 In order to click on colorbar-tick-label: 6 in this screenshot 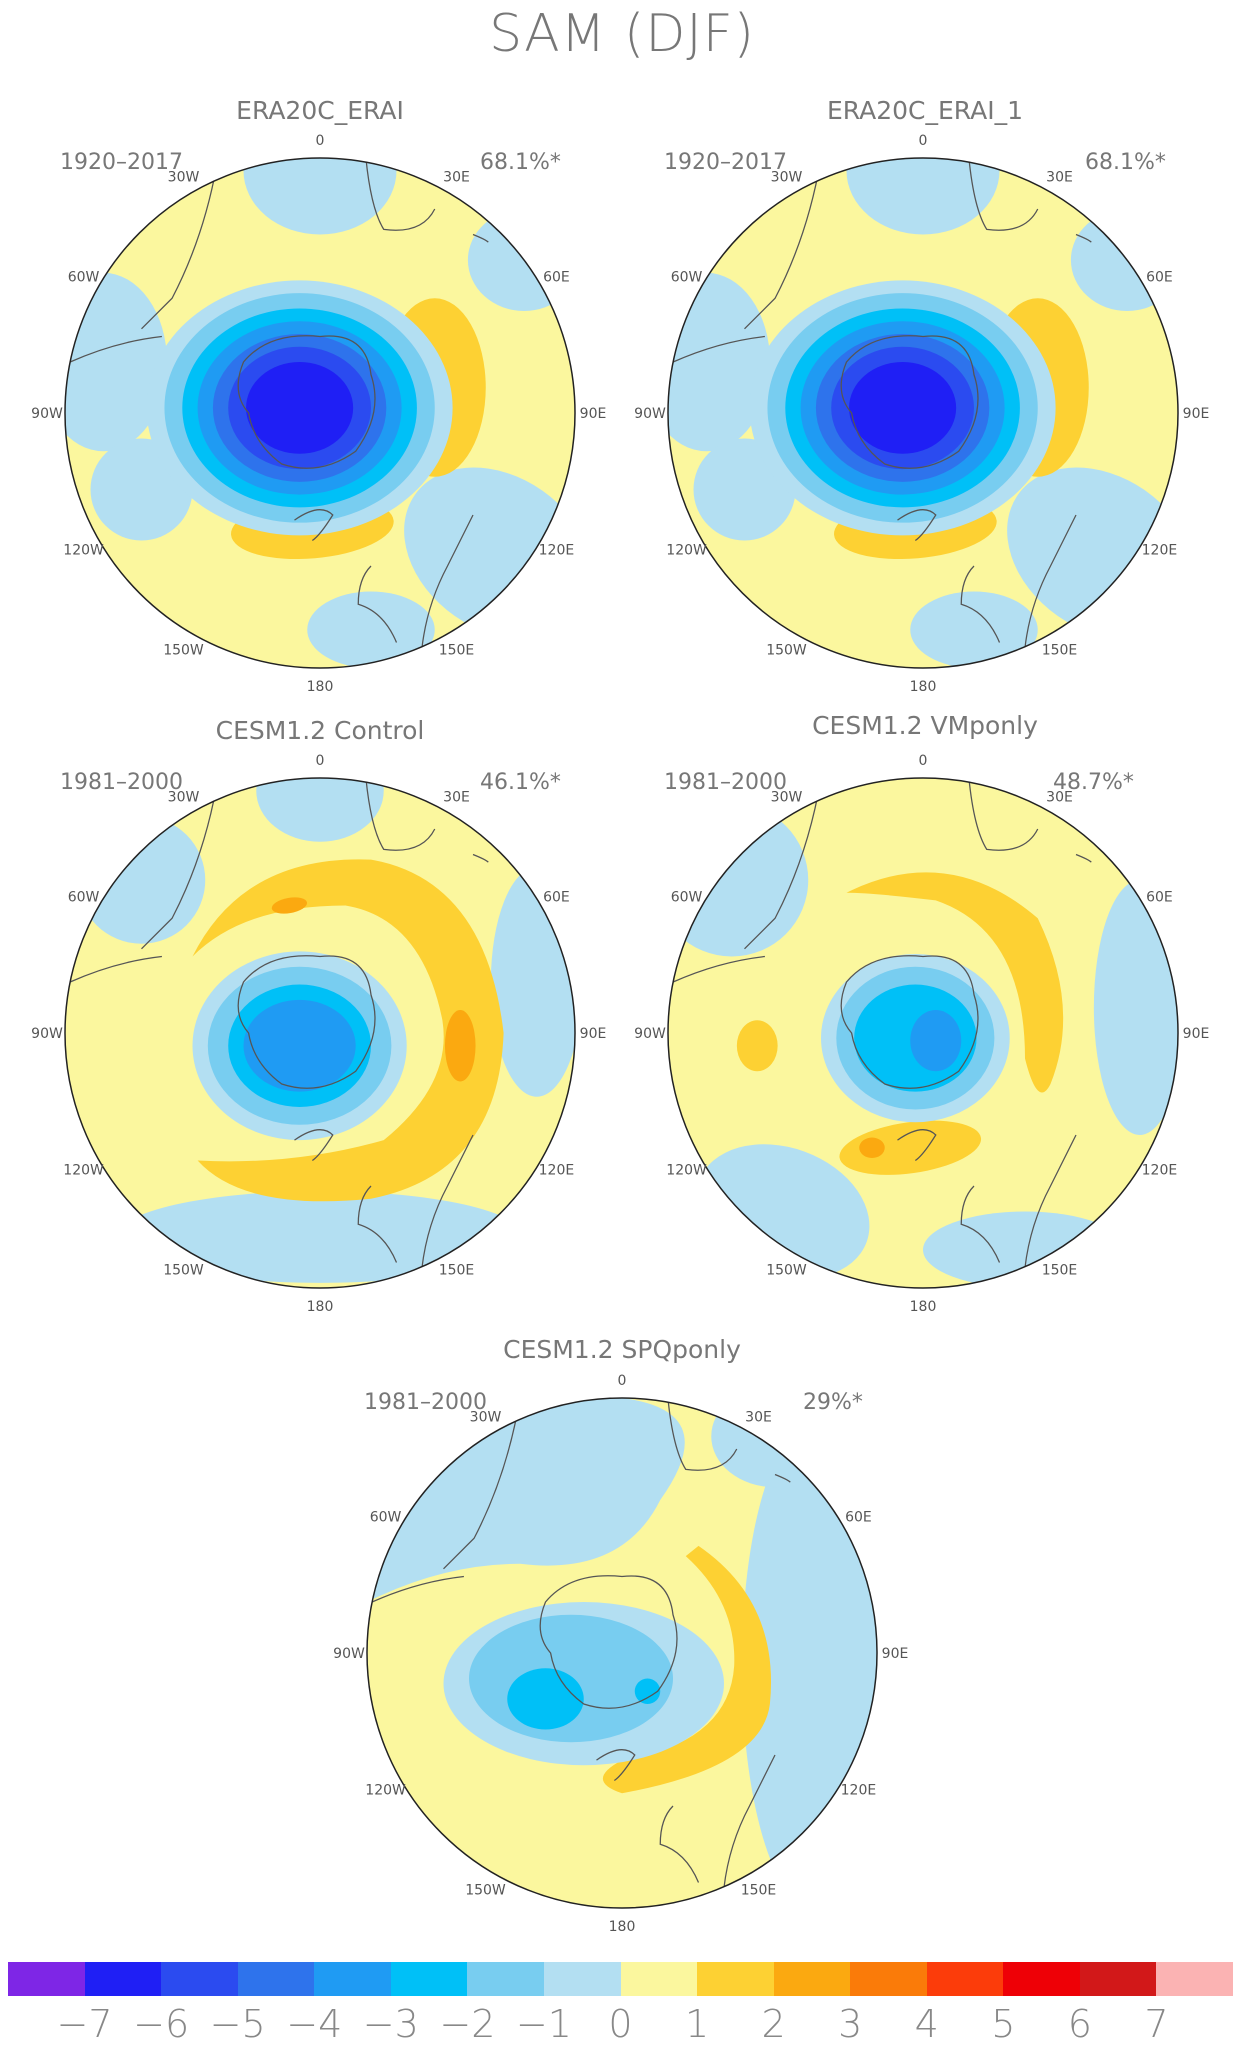, I will do `click(1079, 2024)`.